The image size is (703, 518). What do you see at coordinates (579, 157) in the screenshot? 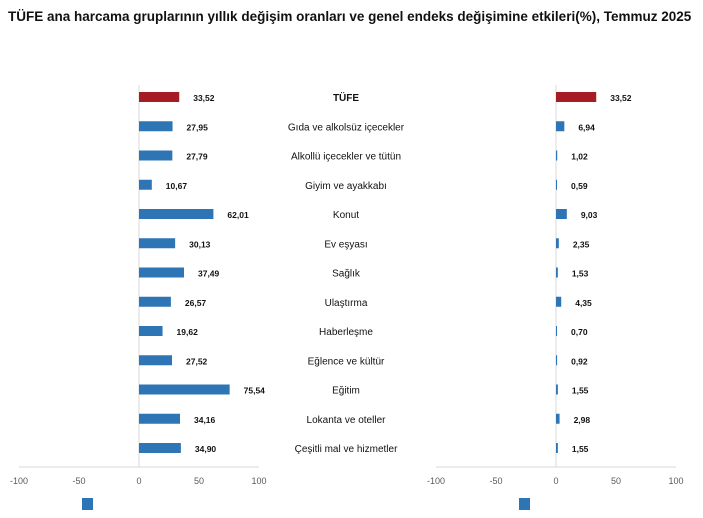
I see `data-label: 1,02` at bounding box center [579, 157].